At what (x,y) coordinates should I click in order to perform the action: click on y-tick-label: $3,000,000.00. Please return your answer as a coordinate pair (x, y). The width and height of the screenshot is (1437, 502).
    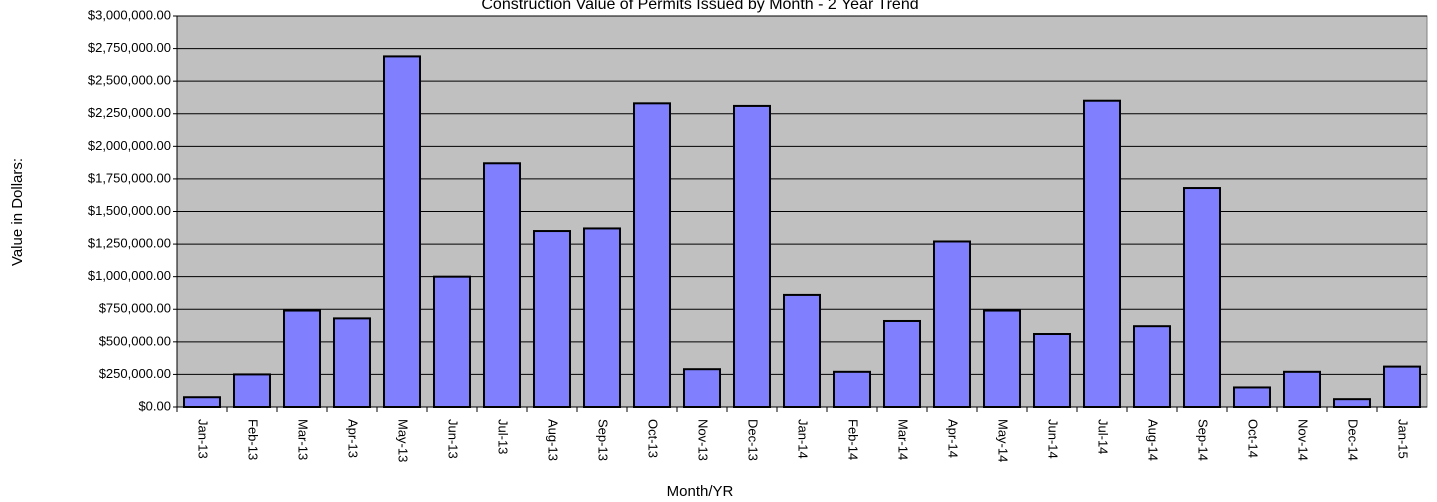
    Looking at the image, I should click on (129, 14).